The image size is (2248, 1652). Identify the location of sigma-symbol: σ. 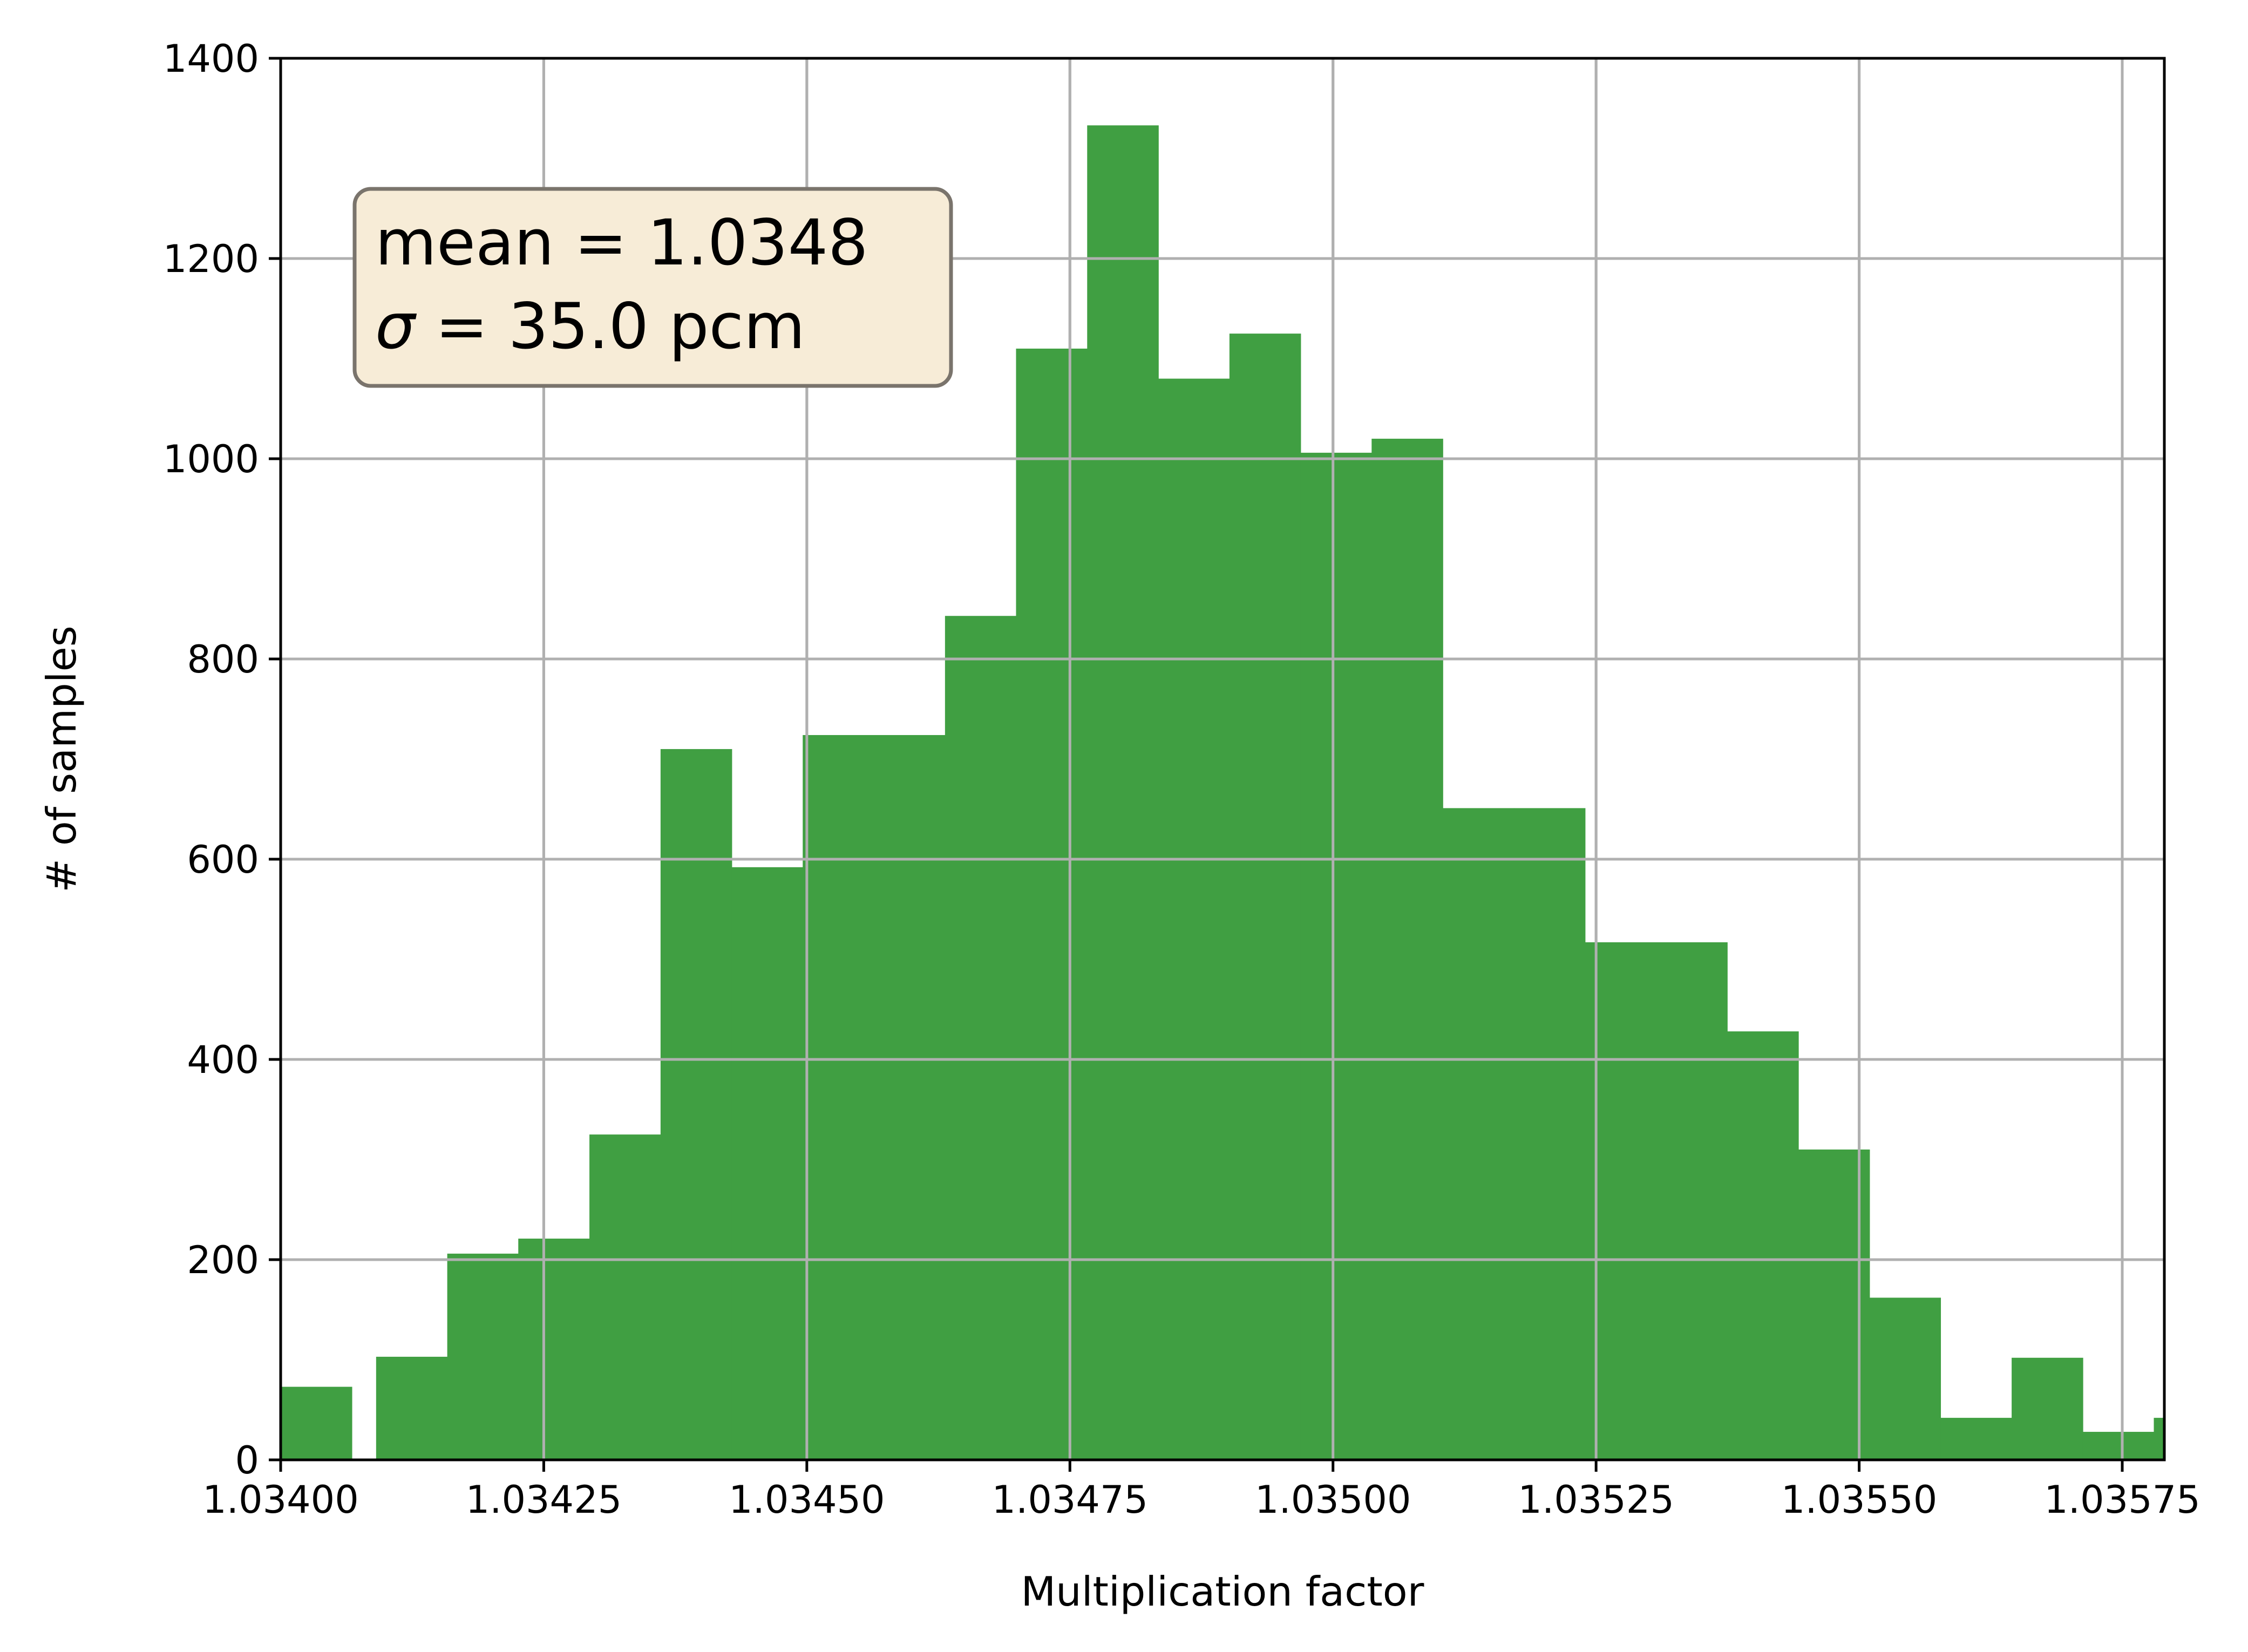
(396, 326).